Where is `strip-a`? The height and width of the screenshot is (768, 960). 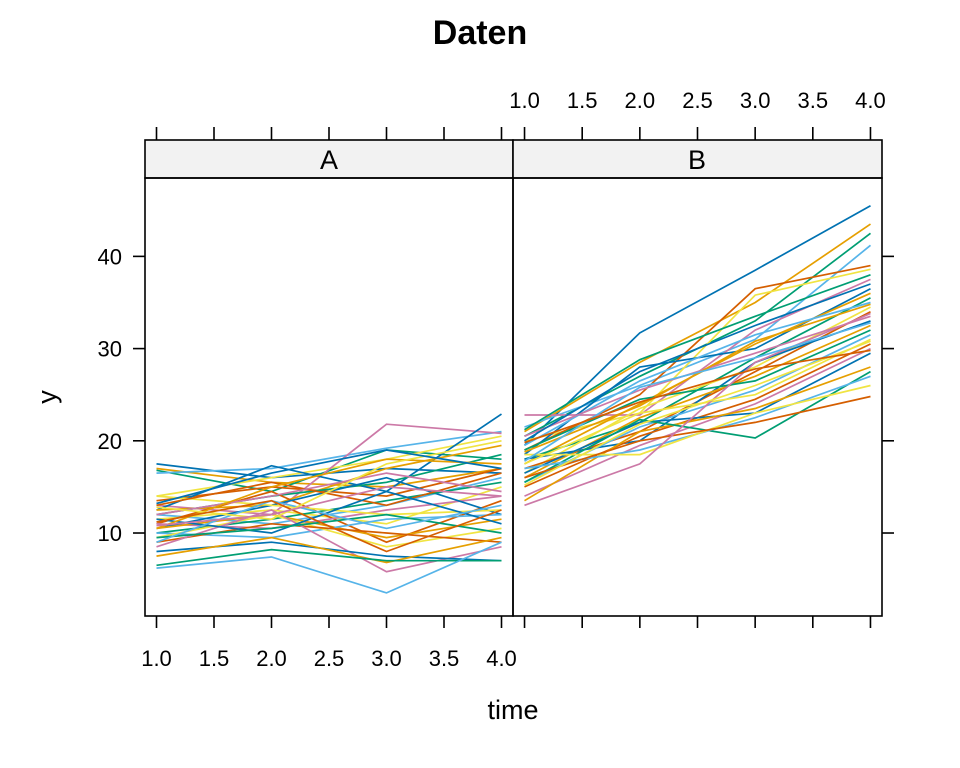 strip-a is located at coordinates (329, 159).